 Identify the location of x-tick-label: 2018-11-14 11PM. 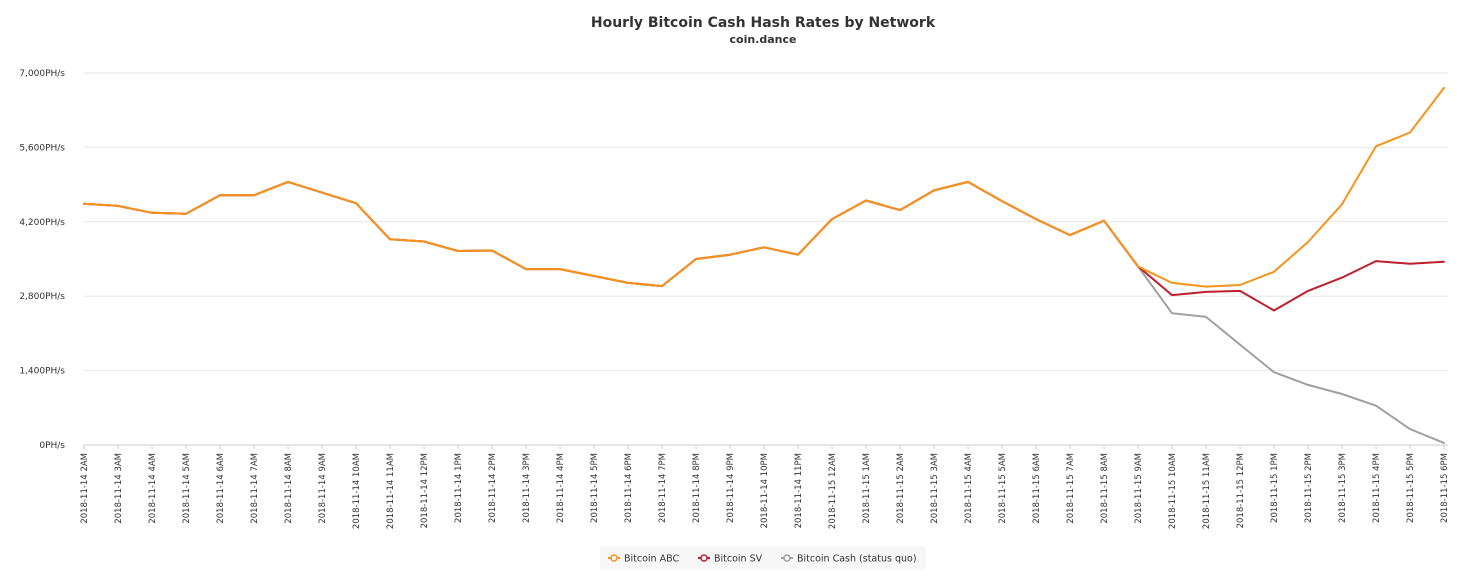
(799, 490).